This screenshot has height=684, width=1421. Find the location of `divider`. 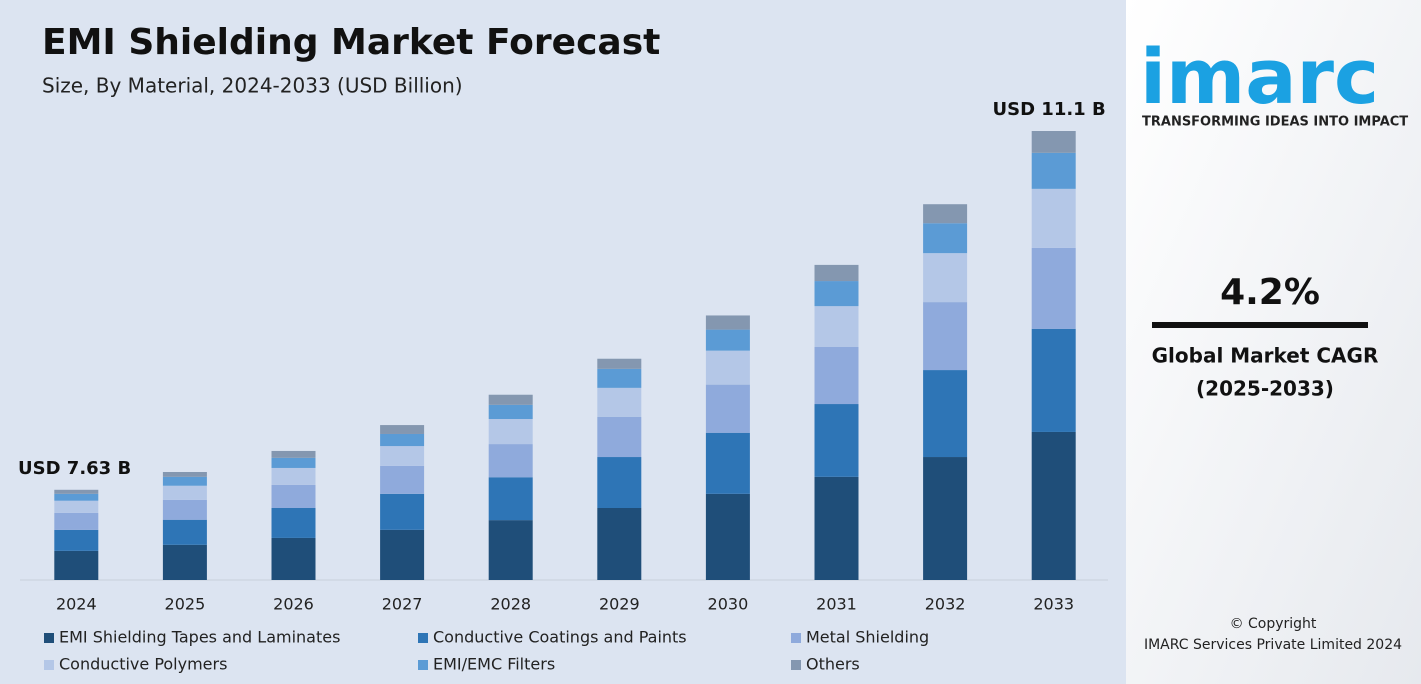

divider is located at coordinates (1260, 325).